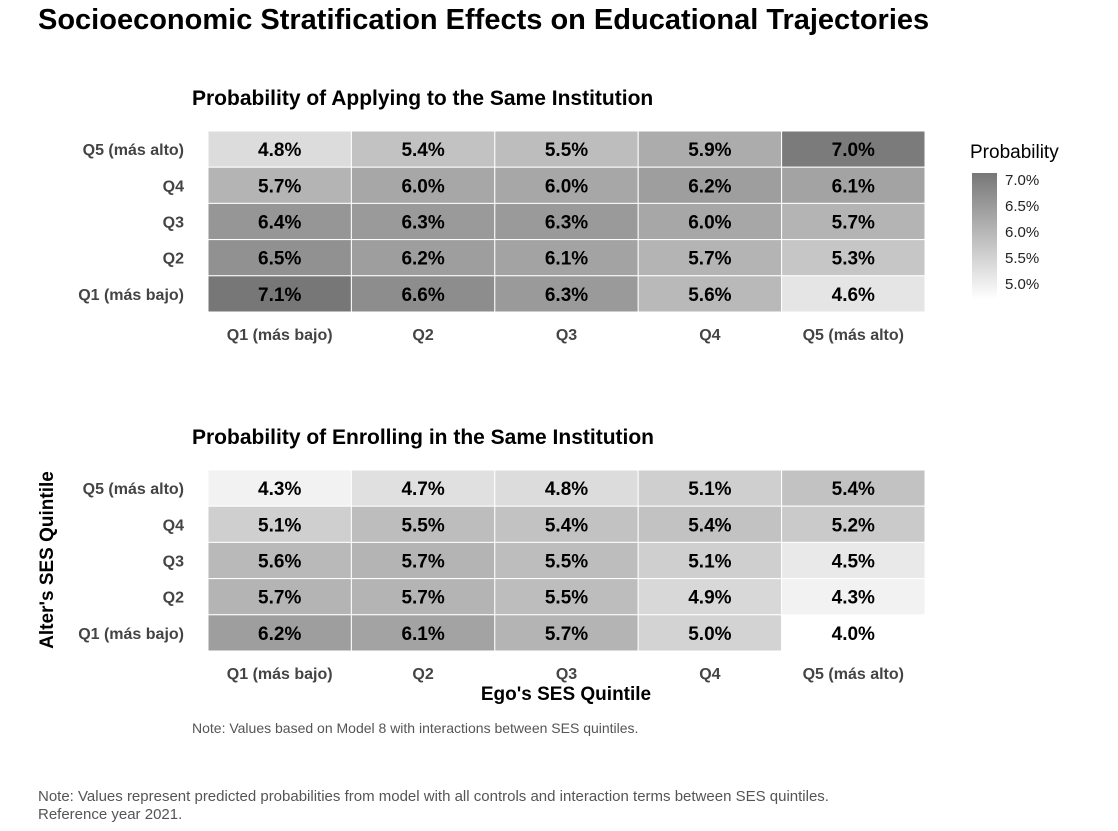  I want to click on x-axis-label: Ego's SES Quintile, so click(566, 694).